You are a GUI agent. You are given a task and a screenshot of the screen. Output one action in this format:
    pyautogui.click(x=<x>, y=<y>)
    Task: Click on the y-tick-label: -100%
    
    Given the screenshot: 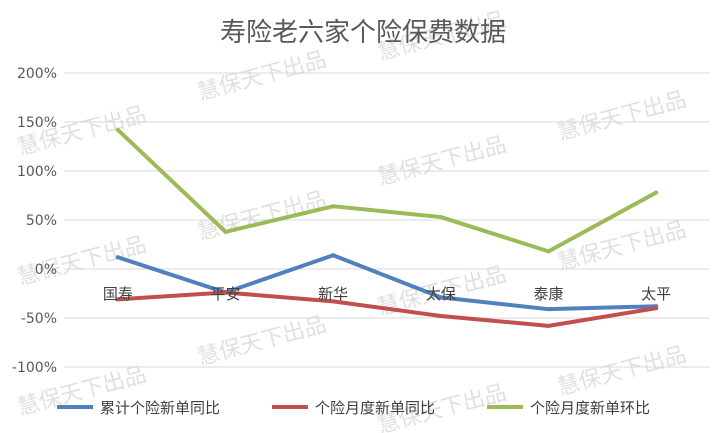 What is the action you would take?
    pyautogui.click(x=34, y=368)
    